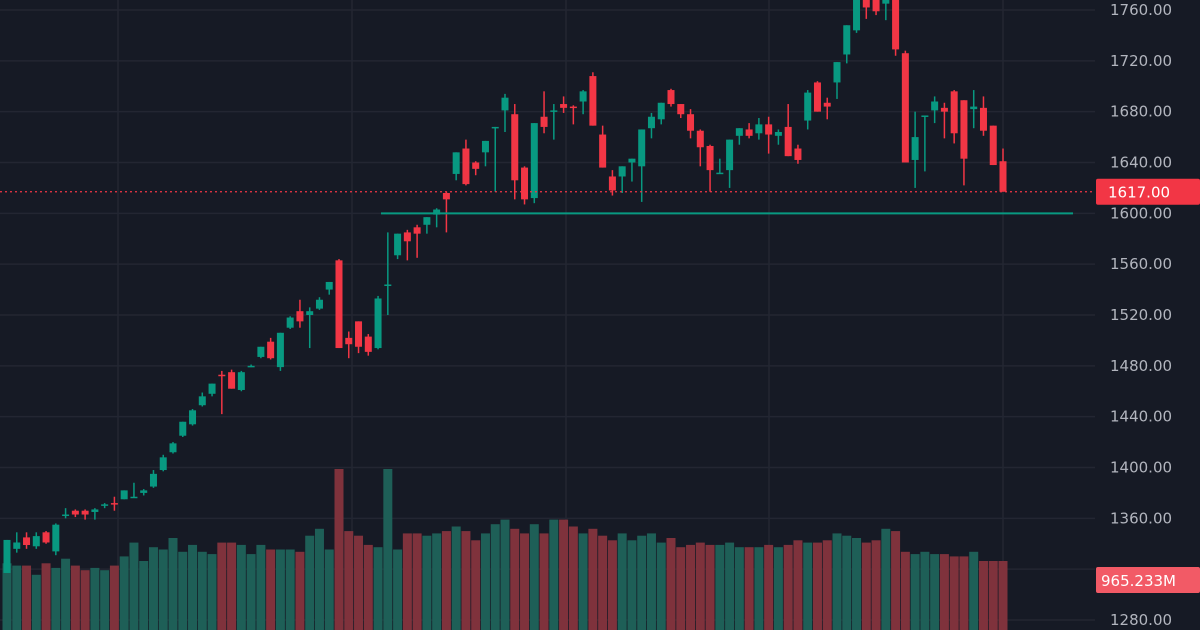 The height and width of the screenshot is (630, 1200). What do you see at coordinates (1141, 264) in the screenshot?
I see `price-axis-label: 1560.00` at bounding box center [1141, 264].